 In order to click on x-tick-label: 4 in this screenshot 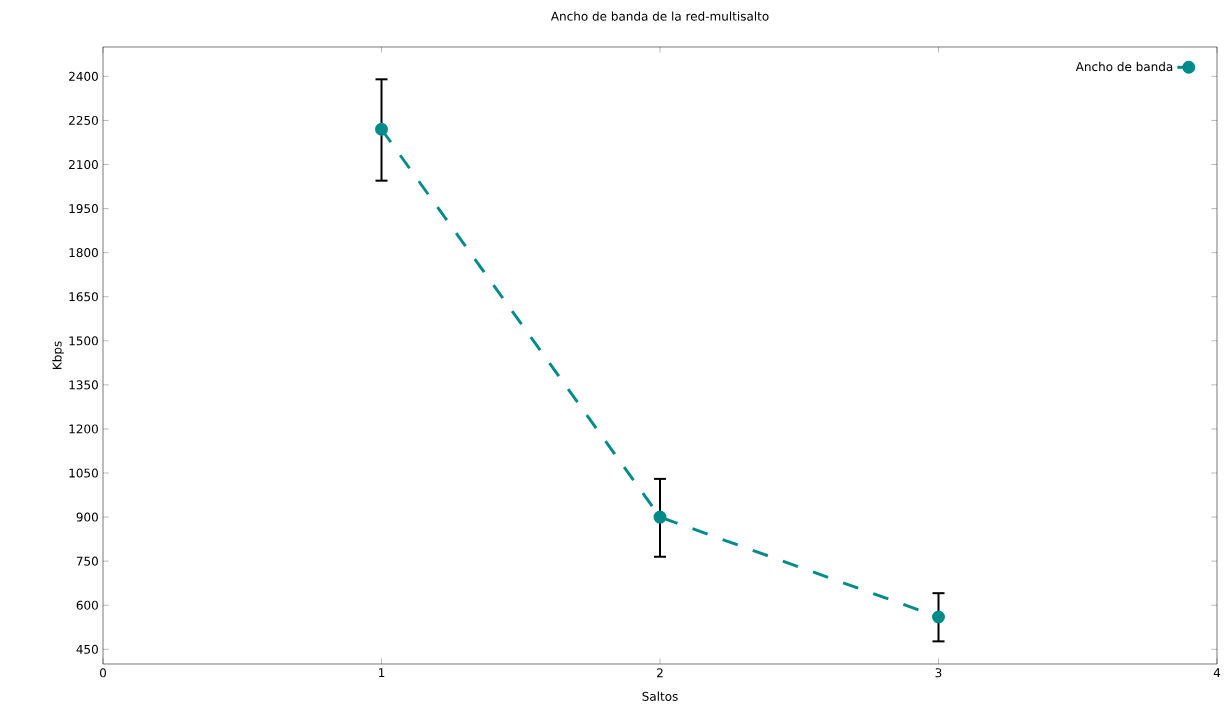, I will do `click(1217, 672)`.